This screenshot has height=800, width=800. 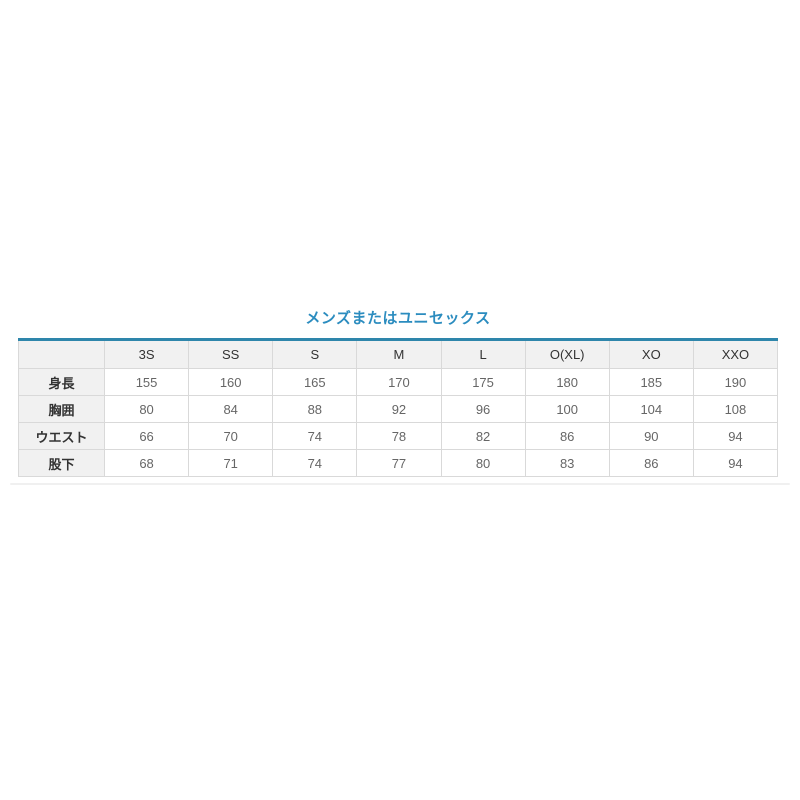 I want to click on size-value-cell: 70, so click(x=231, y=436).